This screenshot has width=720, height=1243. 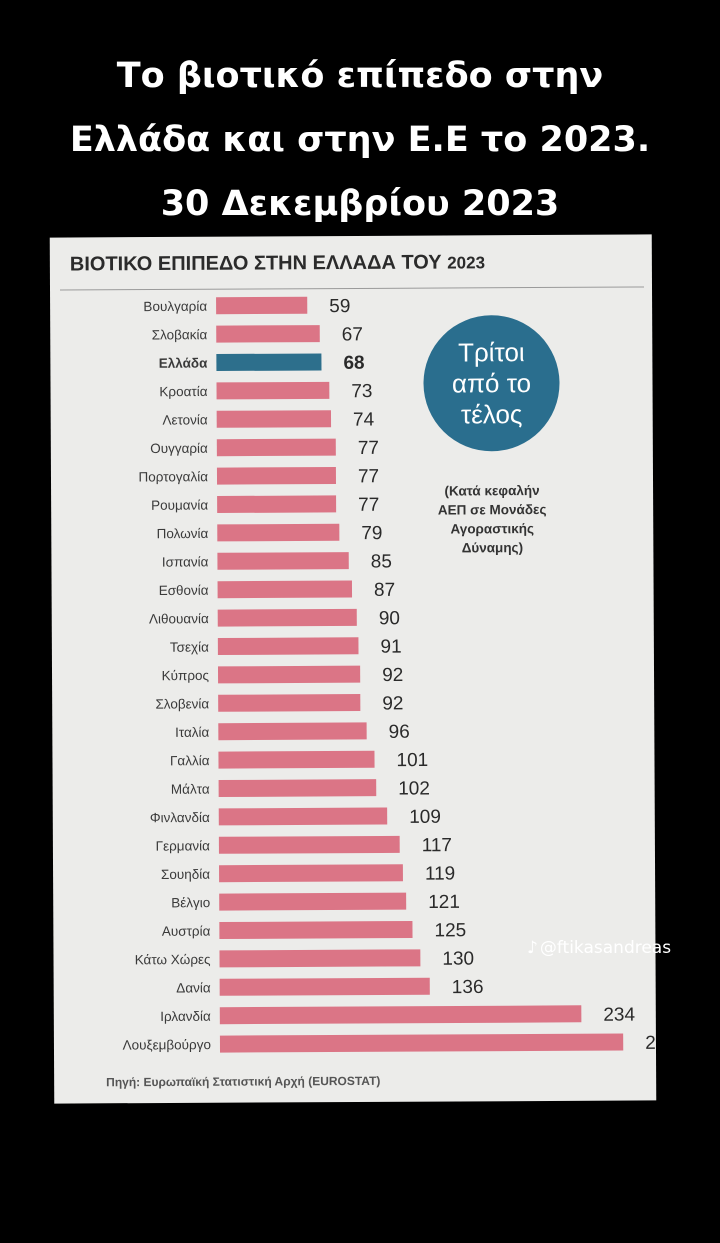 What do you see at coordinates (186, 675) in the screenshot?
I see `category-label: Κύπρος` at bounding box center [186, 675].